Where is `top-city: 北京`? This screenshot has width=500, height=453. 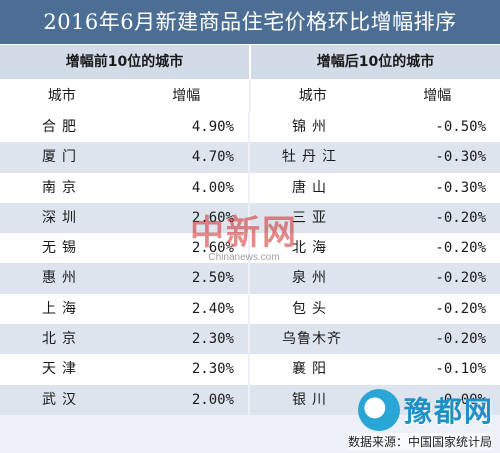
top-city: 北京 is located at coordinates (62, 339).